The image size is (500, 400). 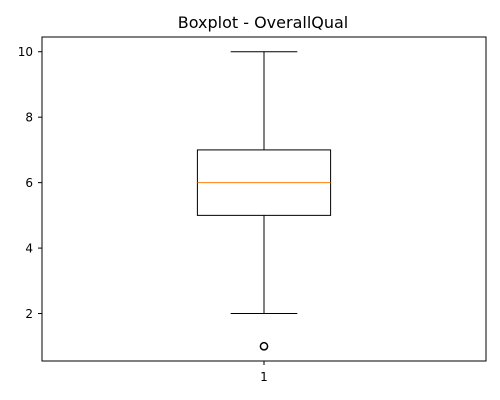 What do you see at coordinates (29, 249) in the screenshot?
I see `y-tick-label: 4` at bounding box center [29, 249].